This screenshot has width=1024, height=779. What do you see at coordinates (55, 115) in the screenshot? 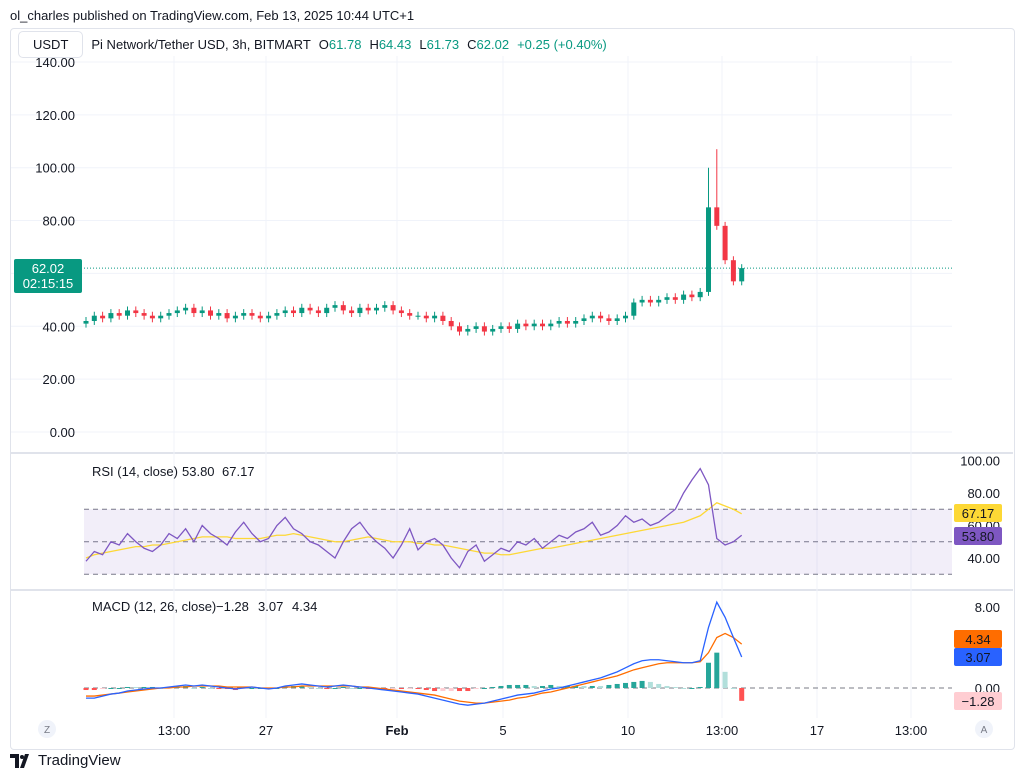
I see `price-axis-label: 120.00` at bounding box center [55, 115].